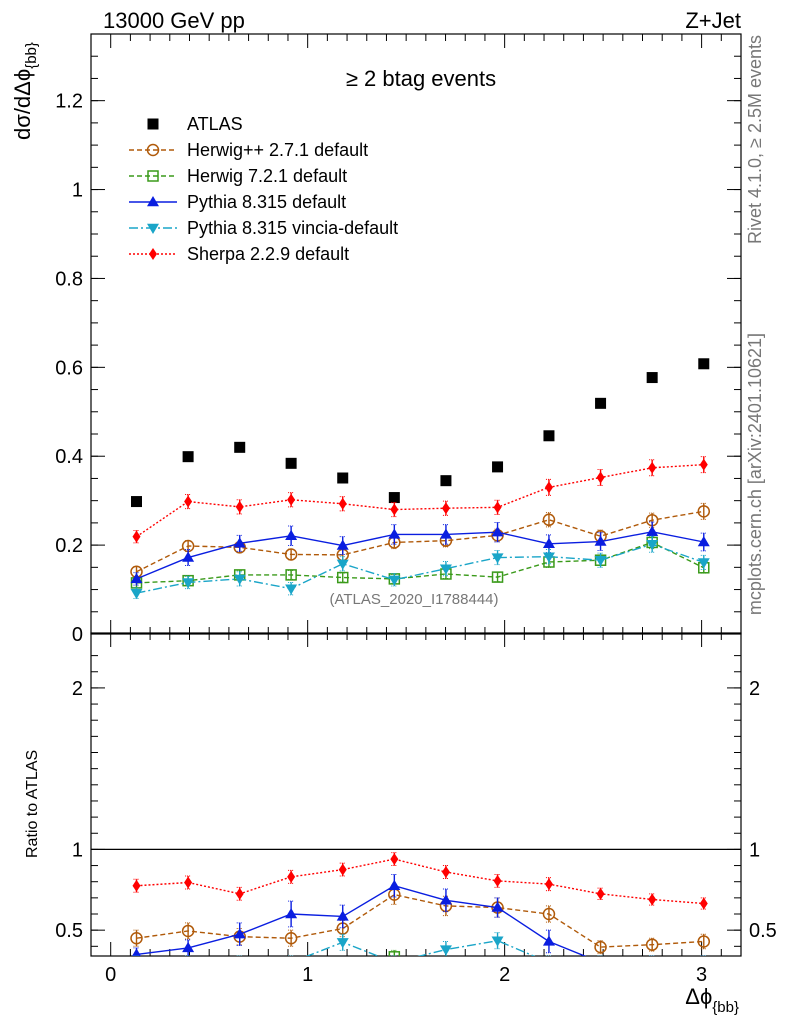 This screenshot has height=1024, width=786. Describe the element at coordinates (413, 599) in the screenshot. I see `main-watermark: (ATLAS_2020_I1788444)` at that location.